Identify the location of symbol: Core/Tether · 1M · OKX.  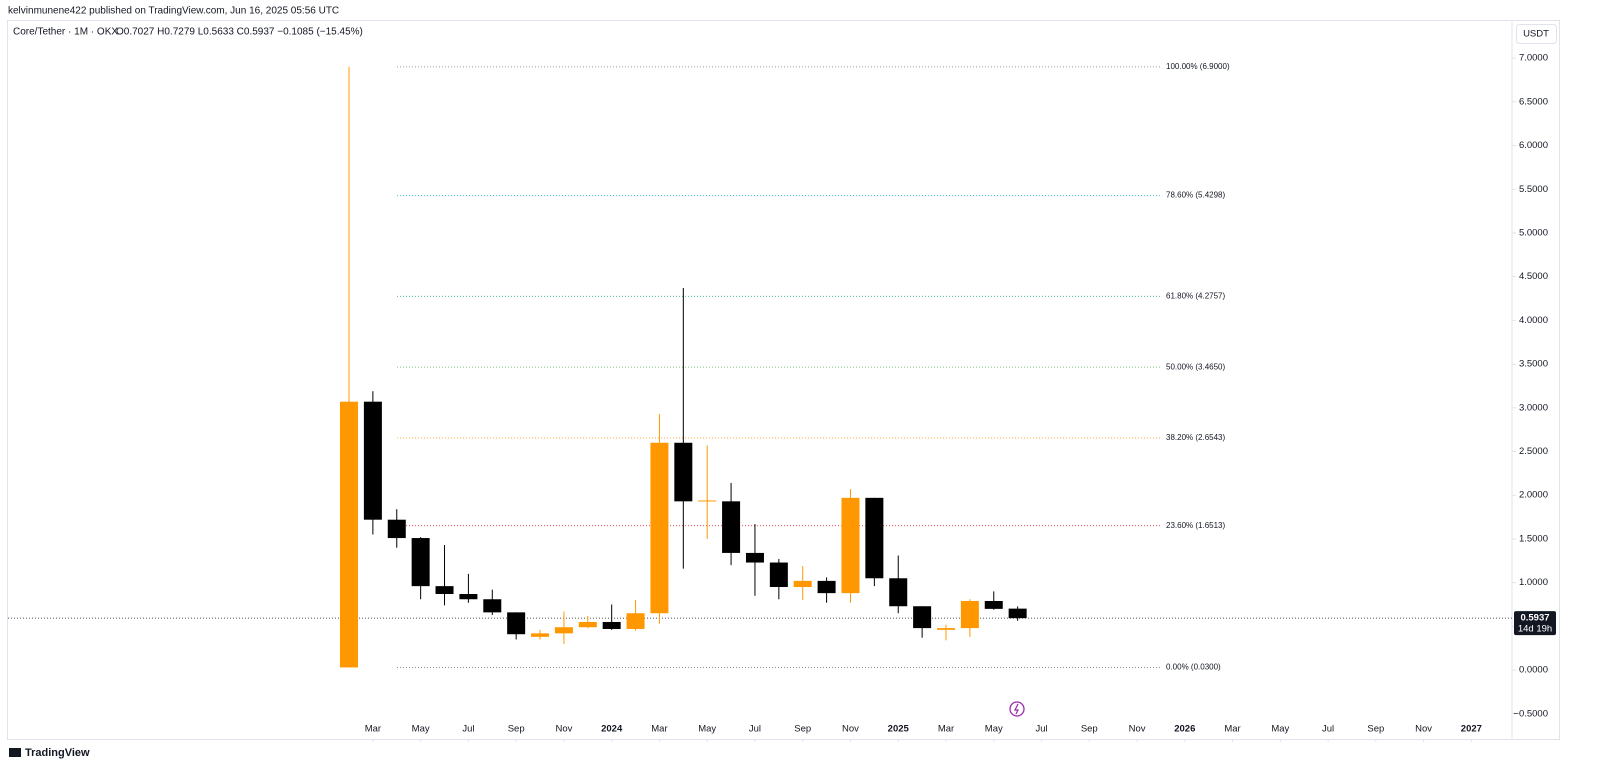
(65, 32).